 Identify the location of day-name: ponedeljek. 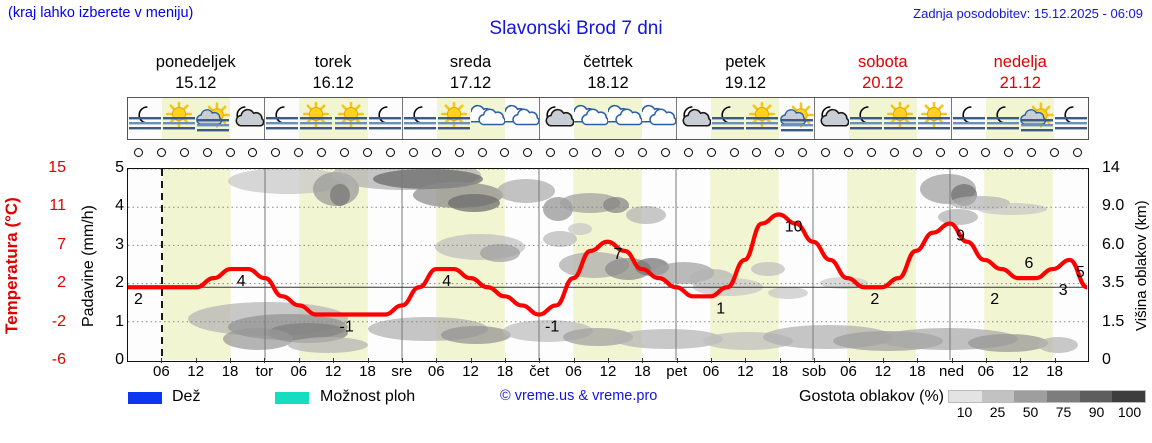
(195, 62).